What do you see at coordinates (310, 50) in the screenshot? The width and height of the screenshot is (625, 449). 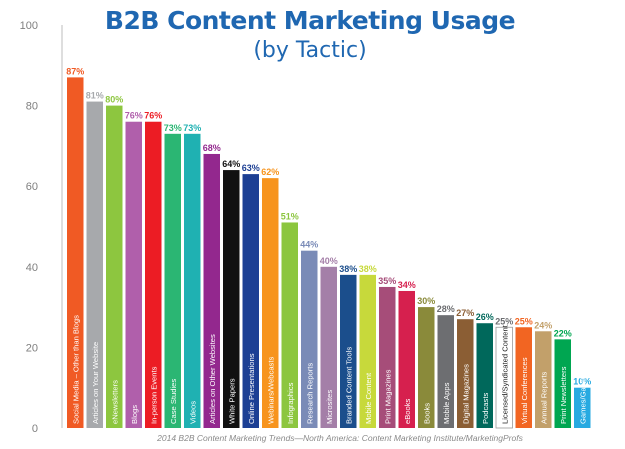 I see `chart-subtitle: (by Tactic)` at bounding box center [310, 50].